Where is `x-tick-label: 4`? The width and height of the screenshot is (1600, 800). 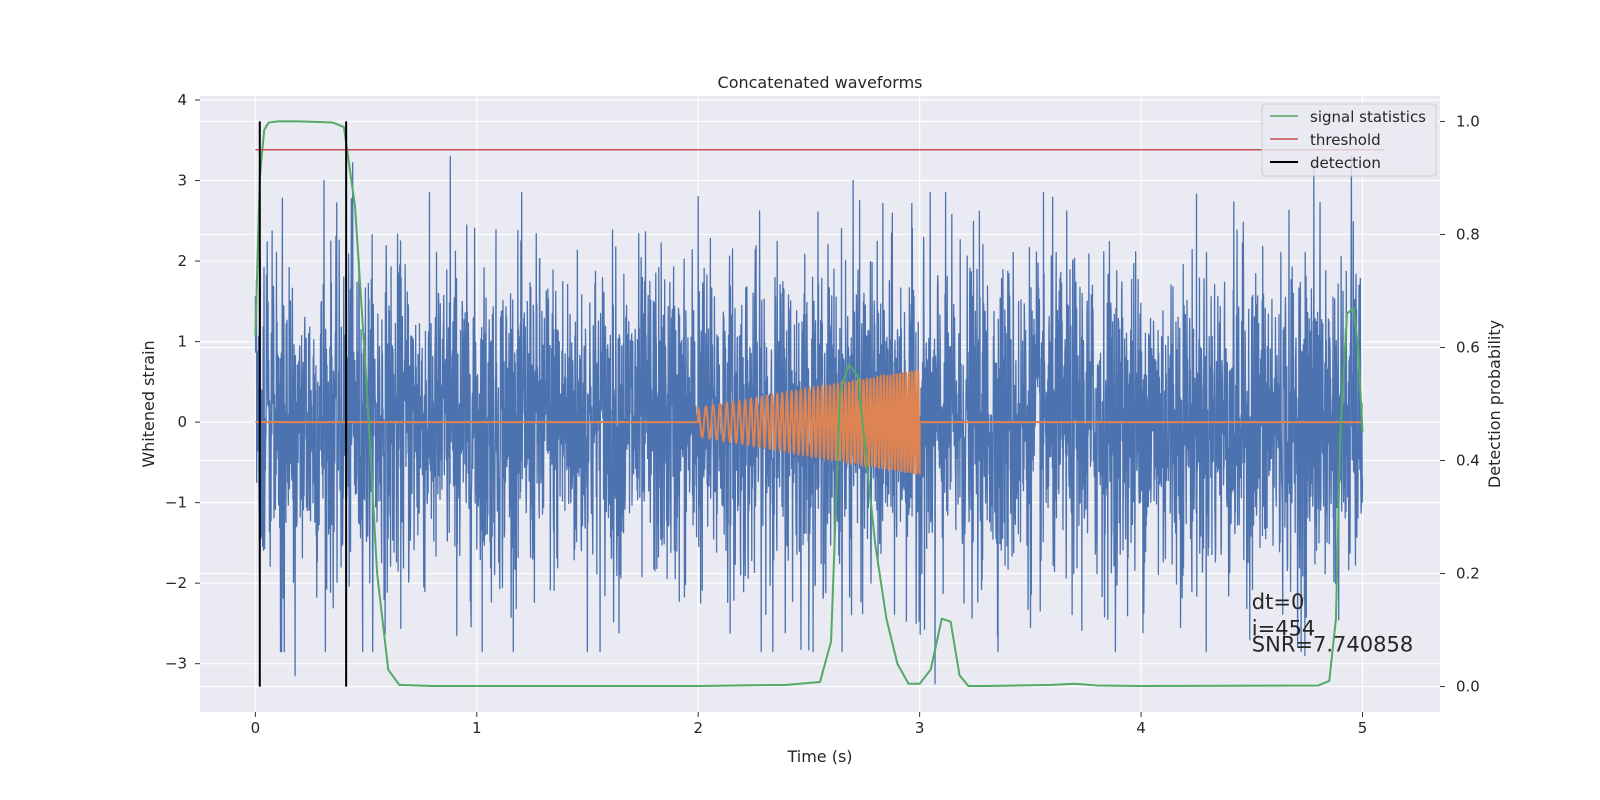 x-tick-label: 4 is located at coordinates (1141, 728).